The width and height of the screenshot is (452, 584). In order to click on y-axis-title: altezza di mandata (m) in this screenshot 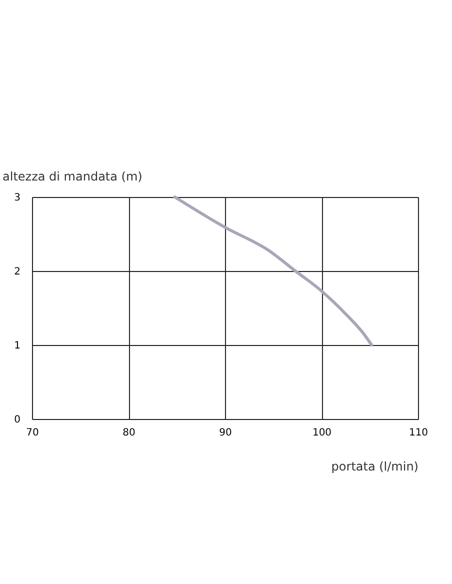, I will do `click(72, 177)`.